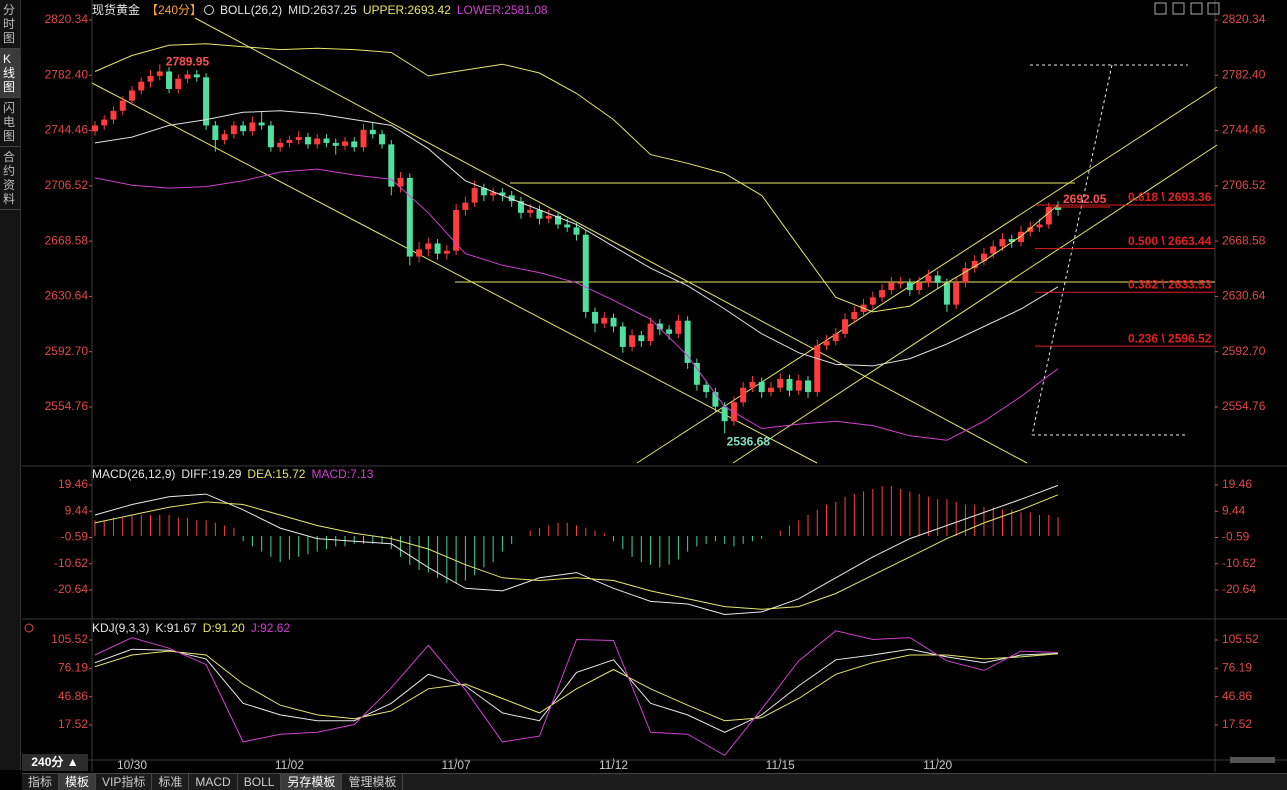 Image resolution: width=1287 pixels, height=790 pixels. What do you see at coordinates (312, 782) in the screenshot?
I see `bottom-tab: 另存模板` at bounding box center [312, 782].